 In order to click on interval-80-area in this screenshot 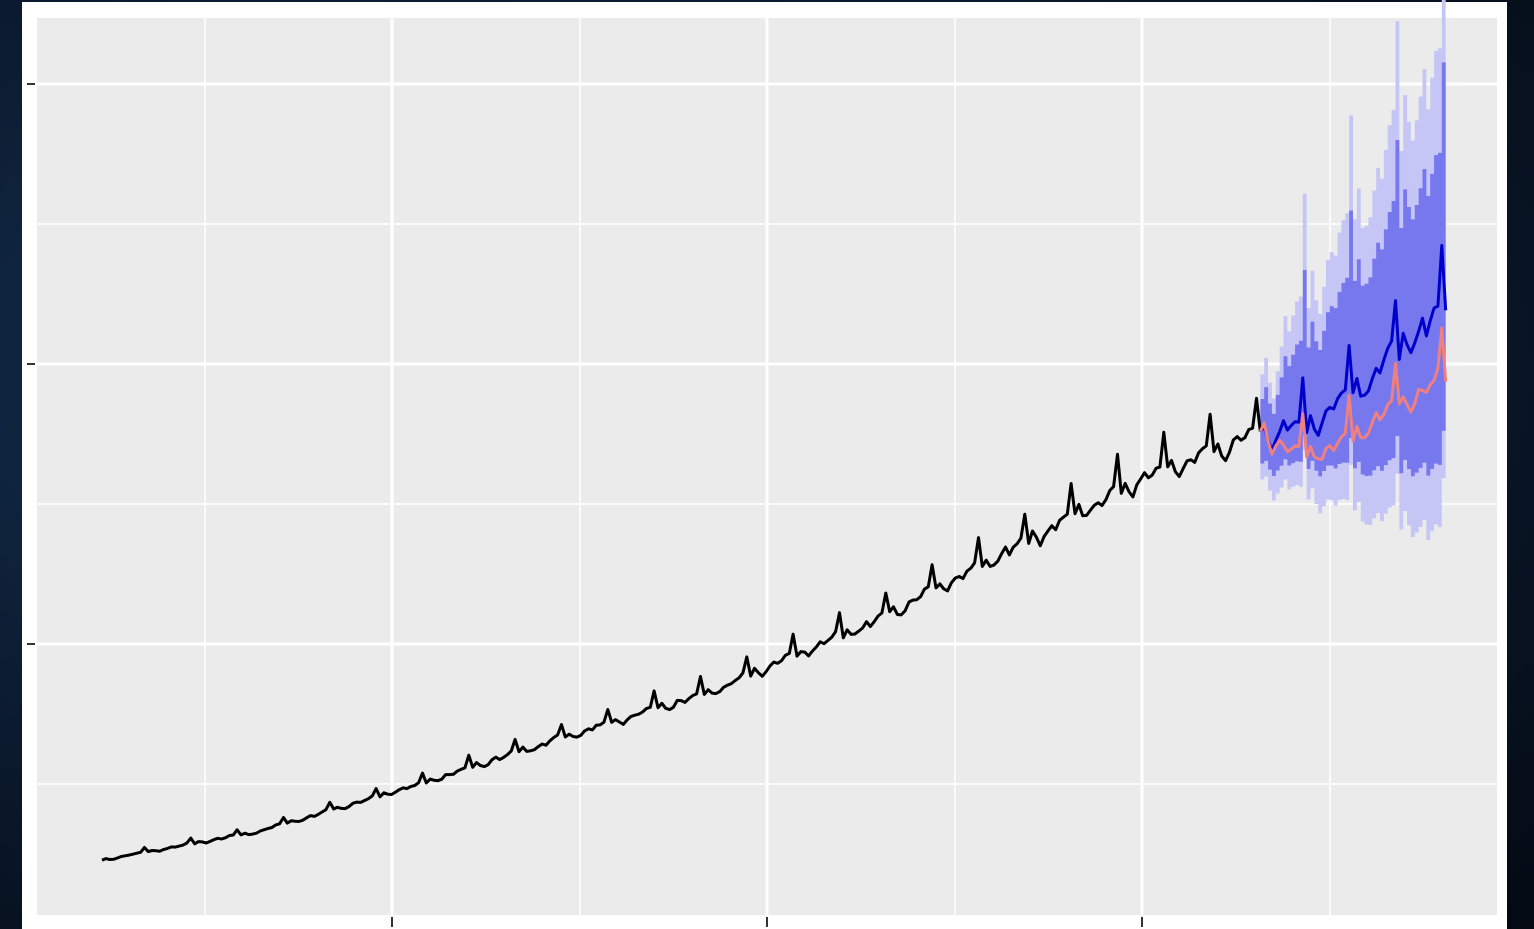, I will do `click(1353, 269)`.